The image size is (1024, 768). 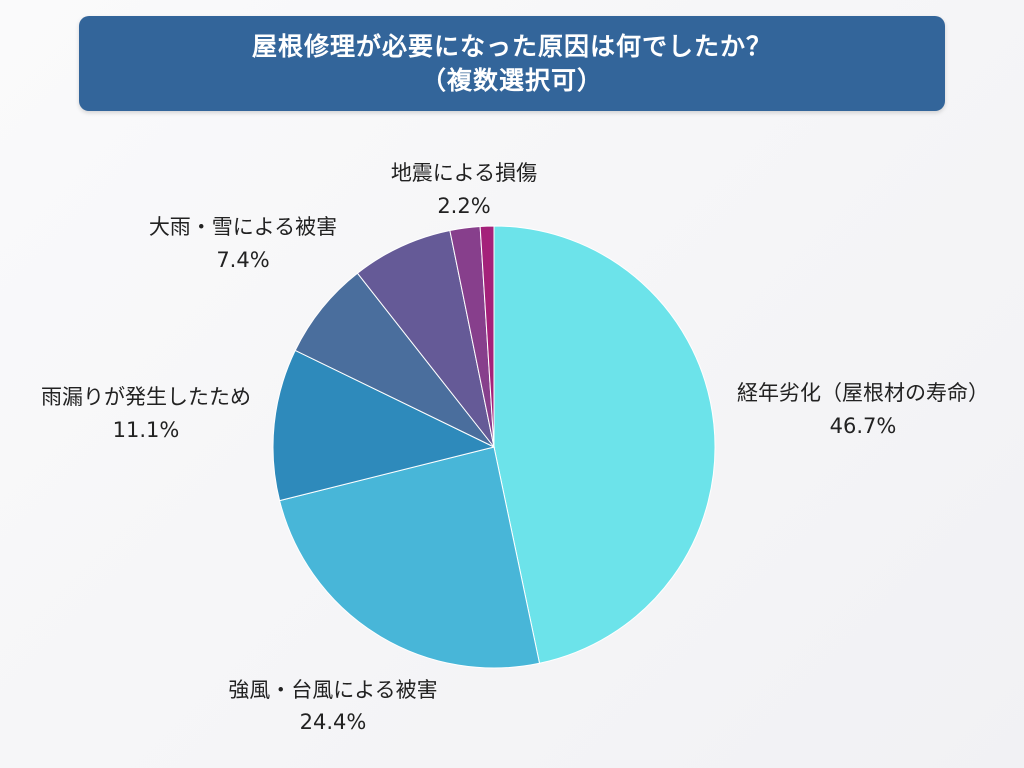 What do you see at coordinates (863, 393) in the screenshot?
I see `slice-label-aging: 経年劣化（屋根材の寿命）` at bounding box center [863, 393].